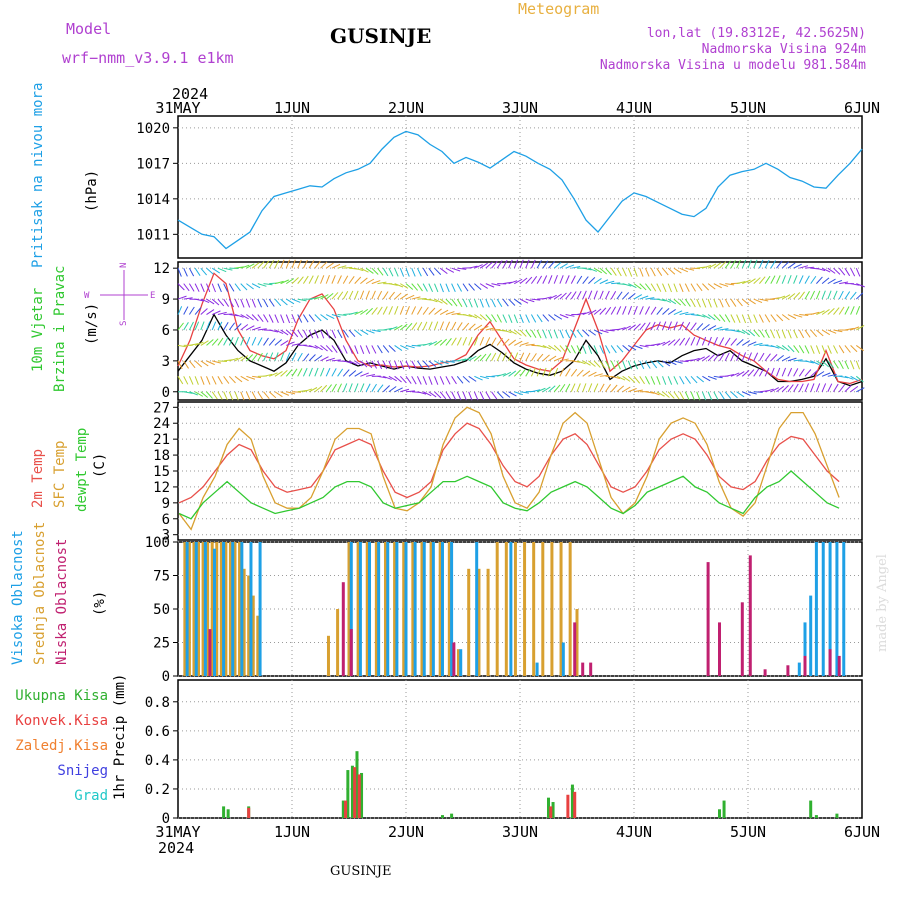 The height and width of the screenshot is (900, 900). What do you see at coordinates (157, 543) in the screenshot?
I see `clouds-ytick-label: 100` at bounding box center [157, 543].